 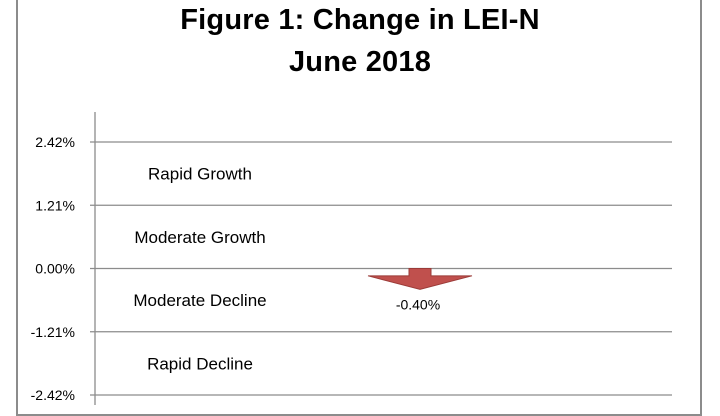 What do you see at coordinates (420, 279) in the screenshot?
I see `value-arrow` at bounding box center [420, 279].